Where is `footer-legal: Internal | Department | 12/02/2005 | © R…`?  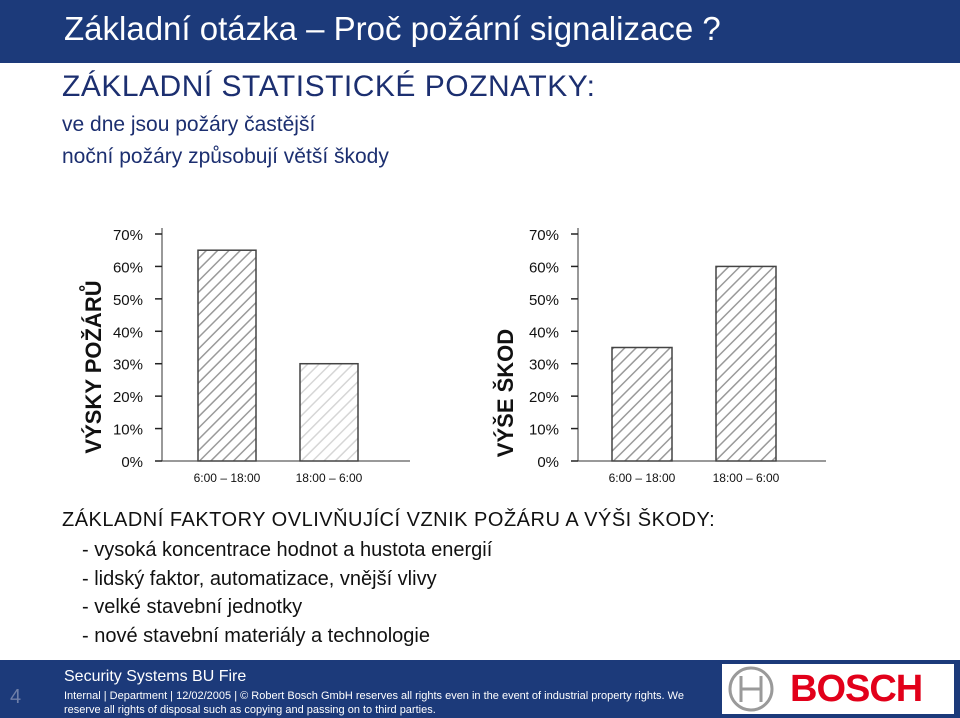 footer-legal: Internal | Department | 12/02/2005 | © R… is located at coordinates (374, 703).